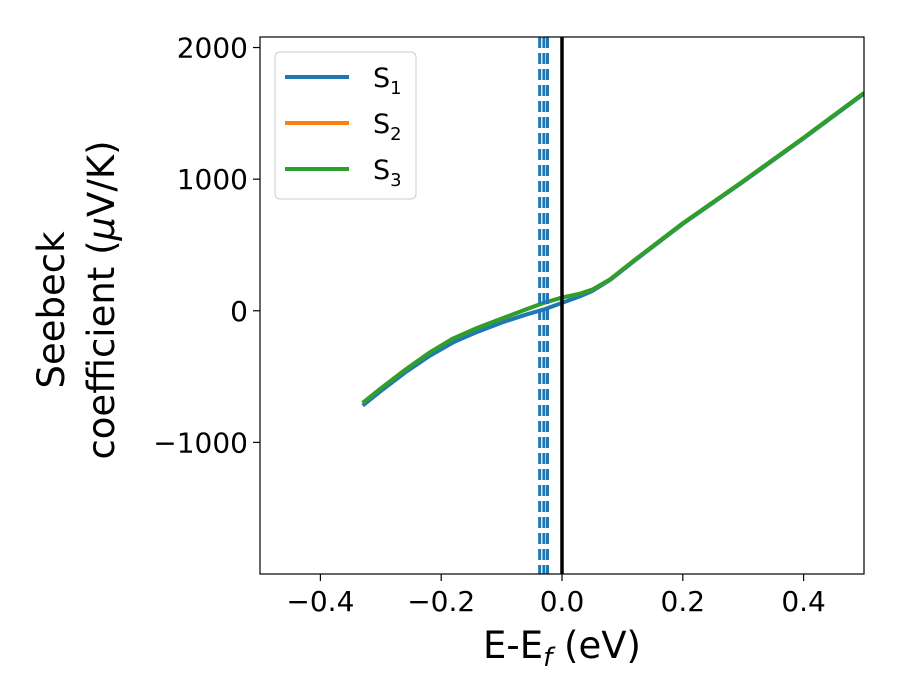  Describe the element at coordinates (387, 127) in the screenshot. I see `legend-label-s2: S2` at that location.